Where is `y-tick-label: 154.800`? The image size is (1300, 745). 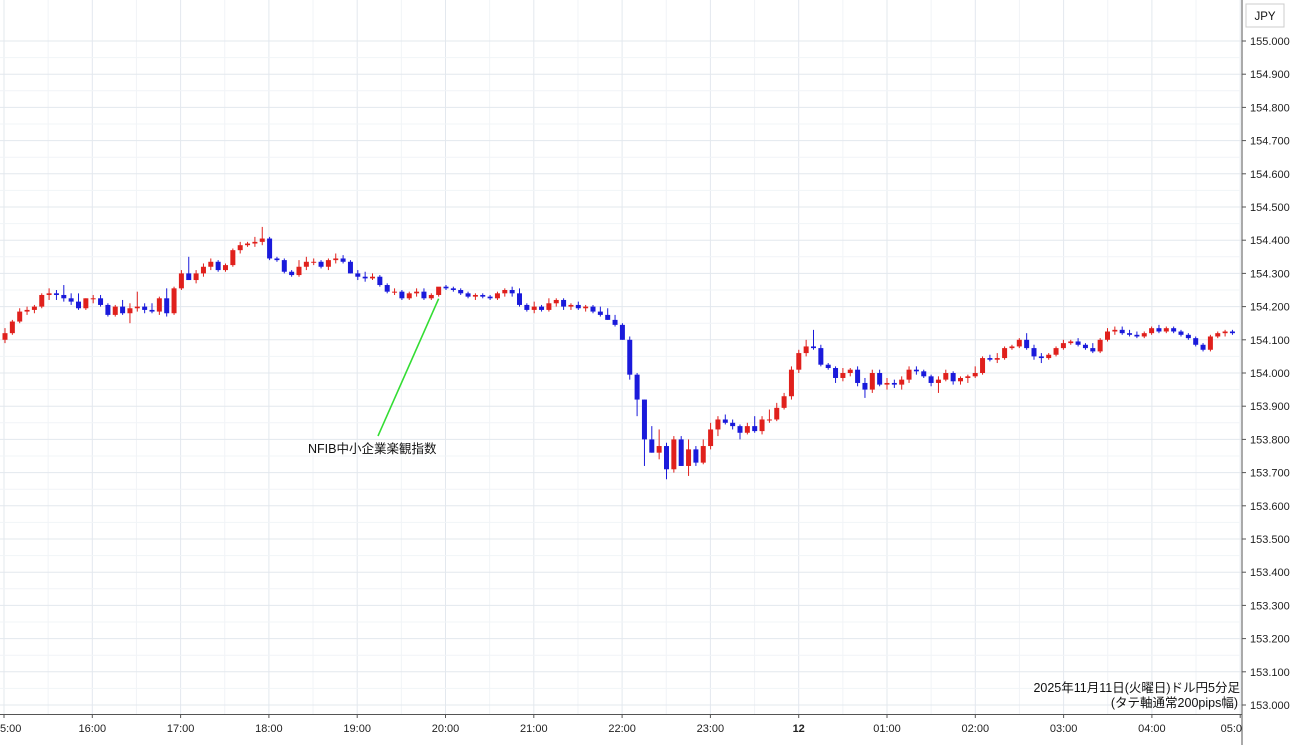
y-tick-label: 154.800 is located at coordinates (1270, 108).